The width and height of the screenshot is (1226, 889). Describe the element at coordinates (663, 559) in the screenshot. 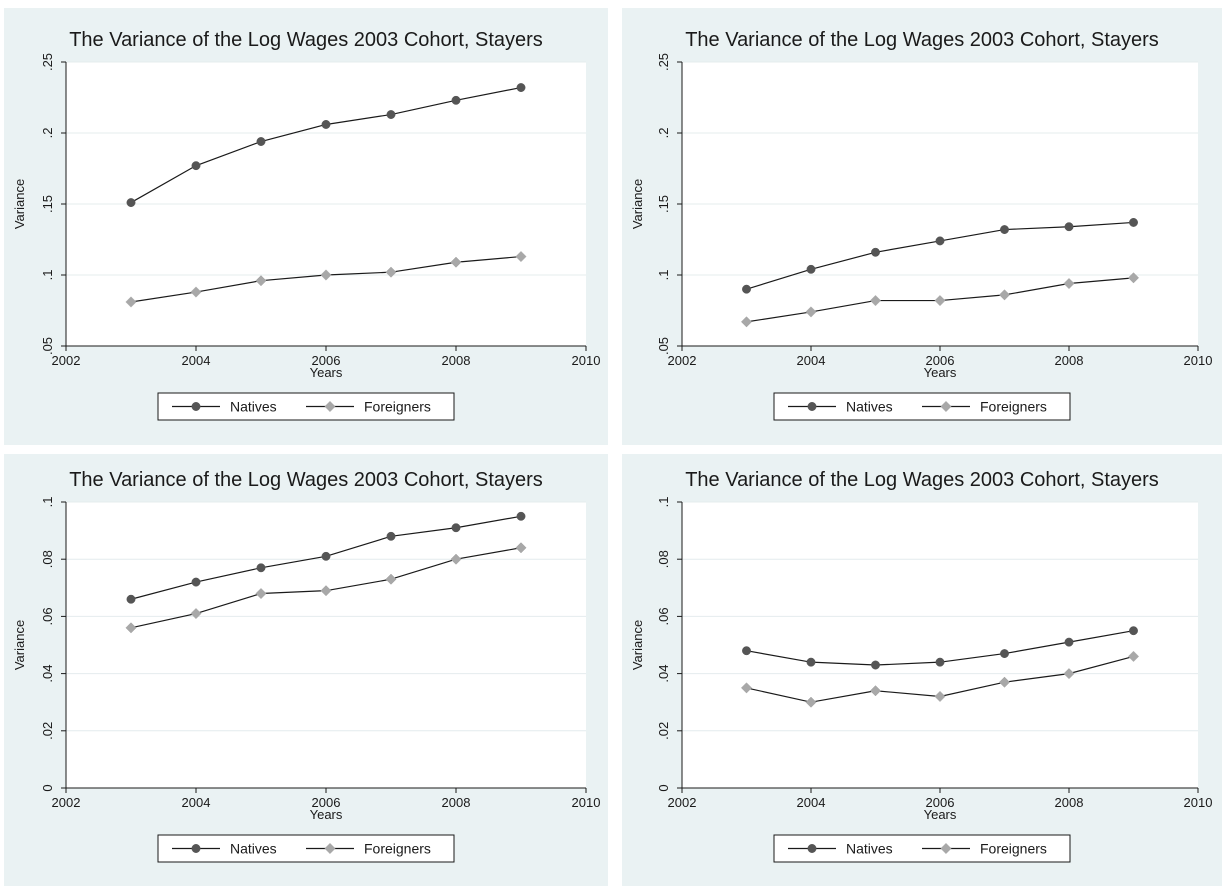

I see `y-tick-label: .08` at that location.